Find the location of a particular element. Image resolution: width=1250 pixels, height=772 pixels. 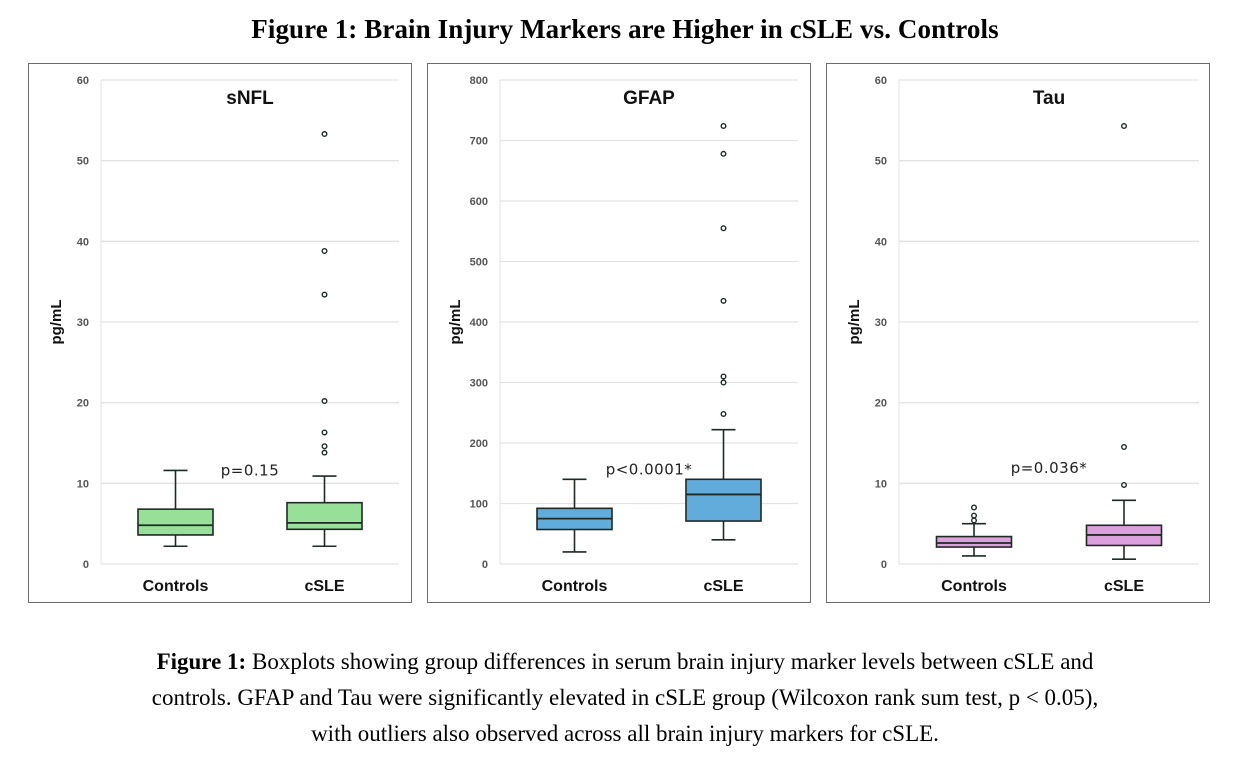

y-tick-label: 600 is located at coordinates (479, 202).